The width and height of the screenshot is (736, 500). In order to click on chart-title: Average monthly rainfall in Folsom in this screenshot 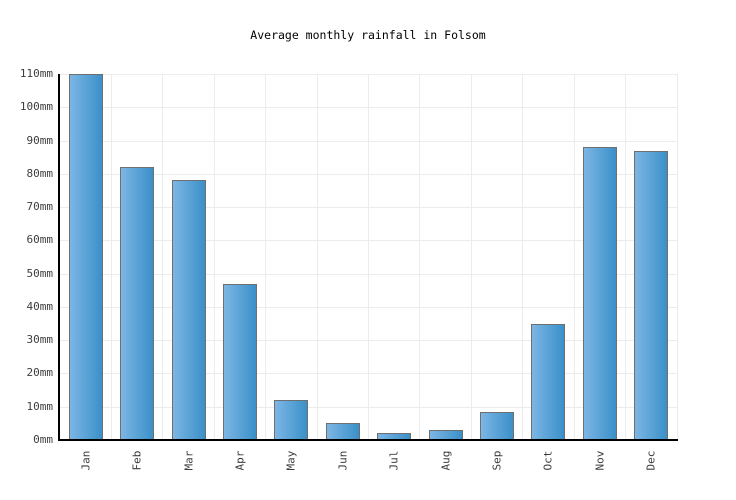, I will do `click(368, 35)`.